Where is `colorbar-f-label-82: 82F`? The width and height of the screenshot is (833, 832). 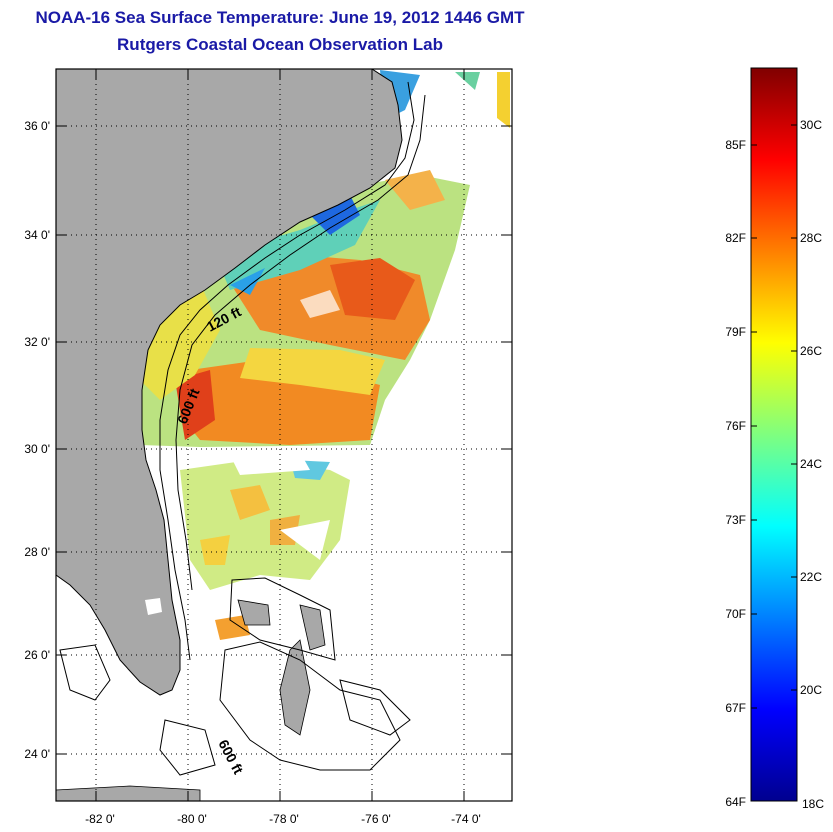 colorbar-f-label-82: 82F is located at coordinates (735, 238).